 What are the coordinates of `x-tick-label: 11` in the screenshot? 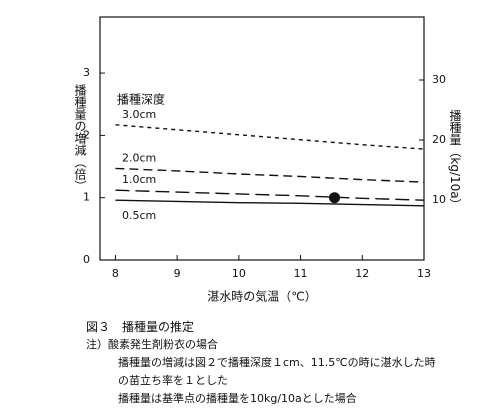 It's located at (301, 273).